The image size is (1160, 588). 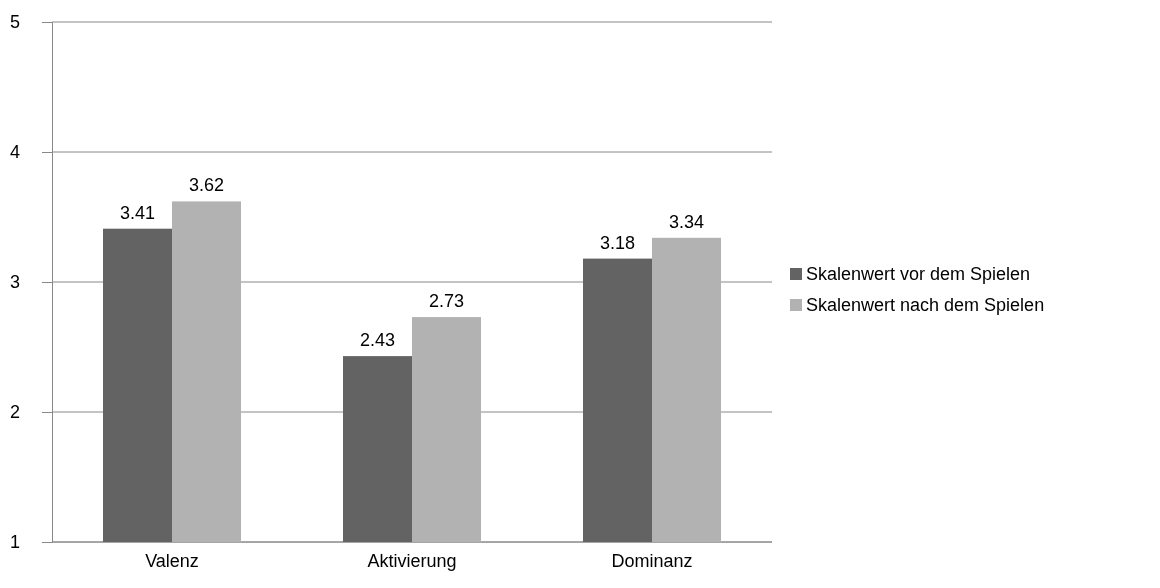 What do you see at coordinates (14, 282) in the screenshot?
I see `y-tick-label: 3` at bounding box center [14, 282].